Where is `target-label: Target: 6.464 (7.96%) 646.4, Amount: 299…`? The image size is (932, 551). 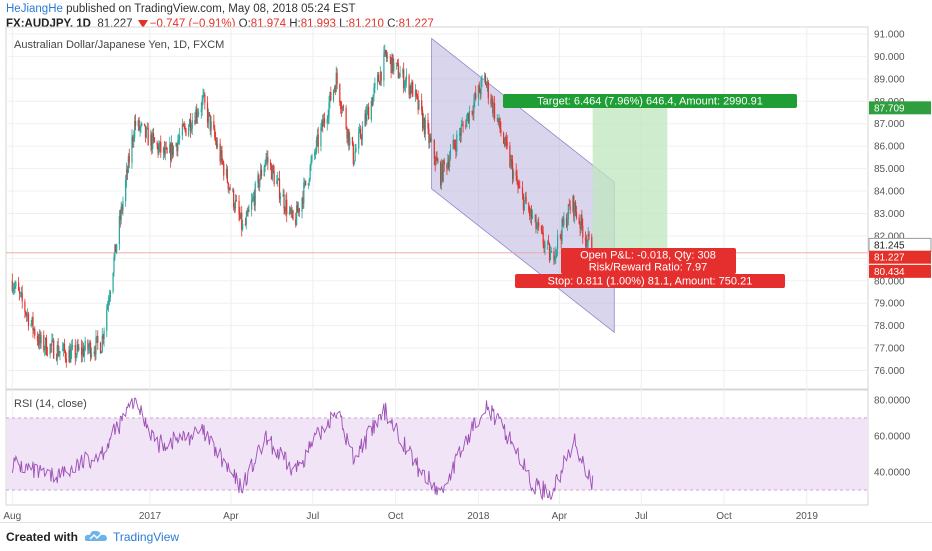
target-label: Target: 6.464 (7.96%) 646.4, Amount: 299… is located at coordinates (650, 102).